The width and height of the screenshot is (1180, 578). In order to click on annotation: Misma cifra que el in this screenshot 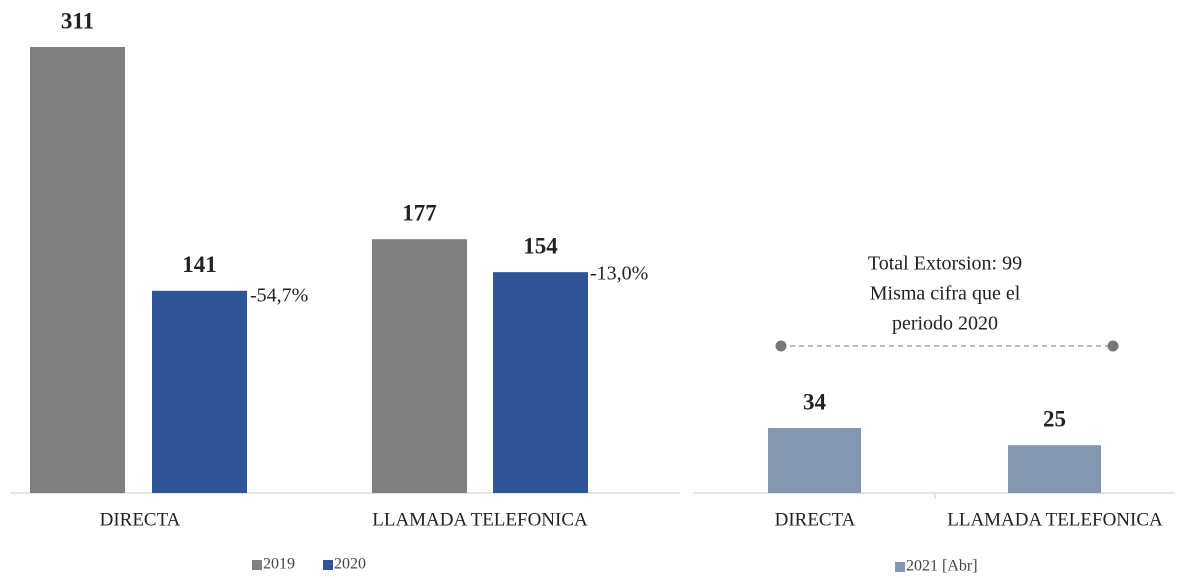, I will do `click(945, 294)`.